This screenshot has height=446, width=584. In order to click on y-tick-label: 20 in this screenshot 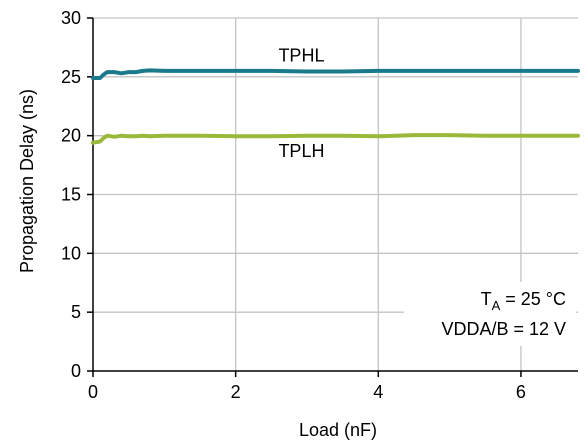, I will do `click(71, 136)`.